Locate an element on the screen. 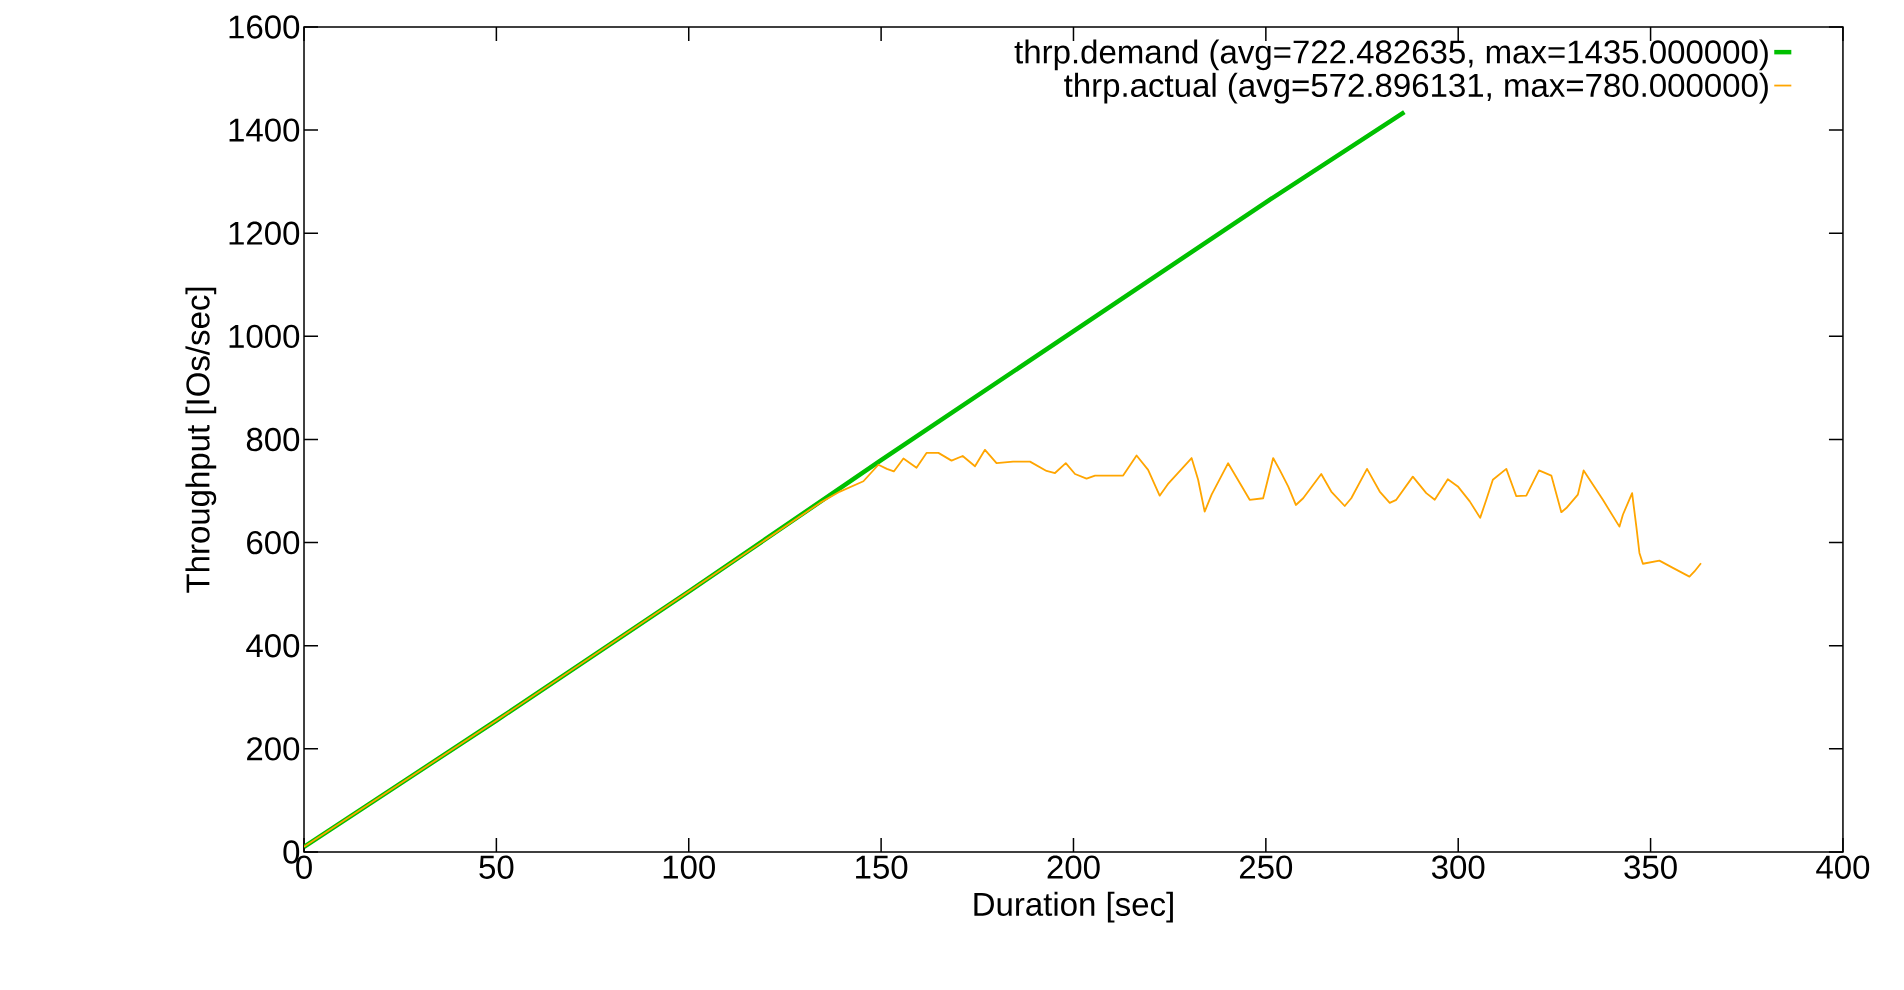  y-tick-label: 800 is located at coordinates (273, 439).